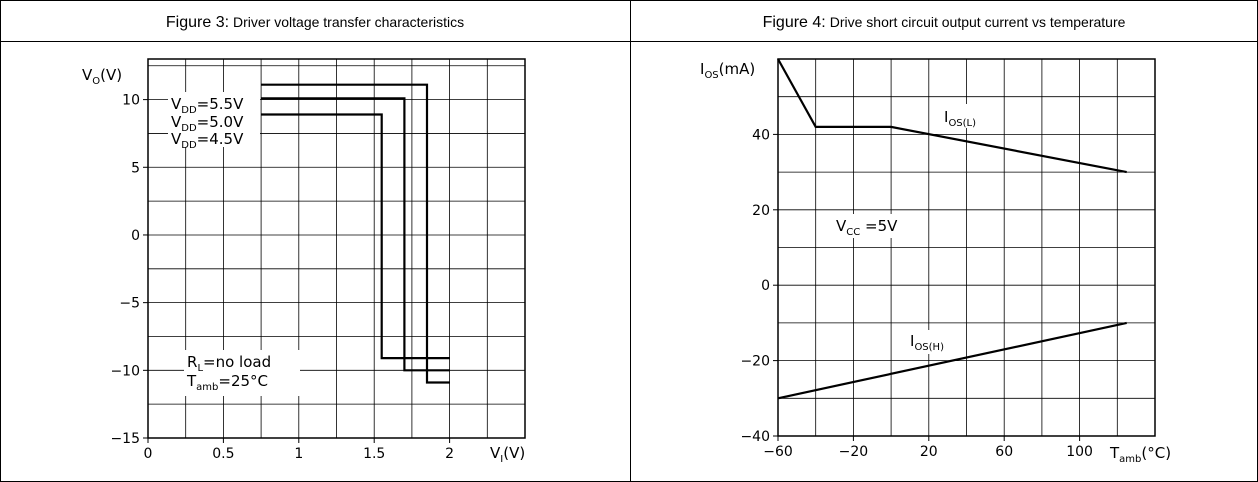 The width and height of the screenshot is (1258, 482). I want to click on y-tick-label: 10, so click(131, 101).